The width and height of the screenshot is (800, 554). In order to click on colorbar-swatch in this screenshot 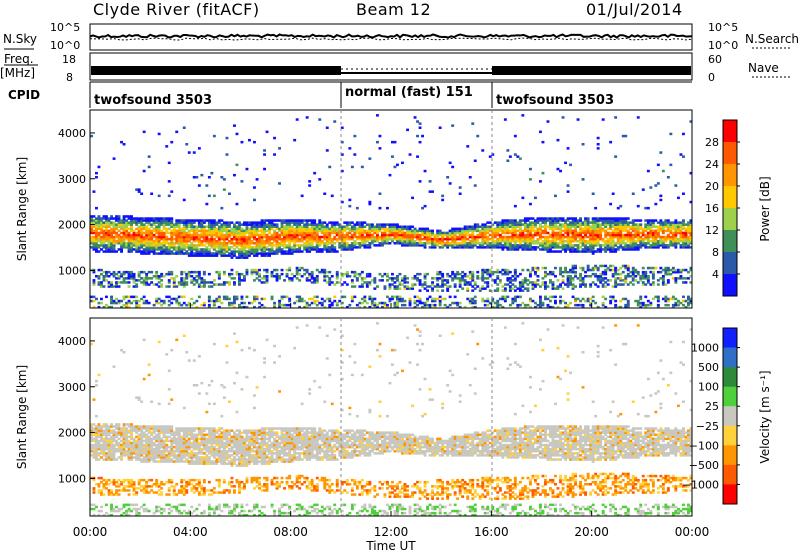, I will do `click(730, 219)`.